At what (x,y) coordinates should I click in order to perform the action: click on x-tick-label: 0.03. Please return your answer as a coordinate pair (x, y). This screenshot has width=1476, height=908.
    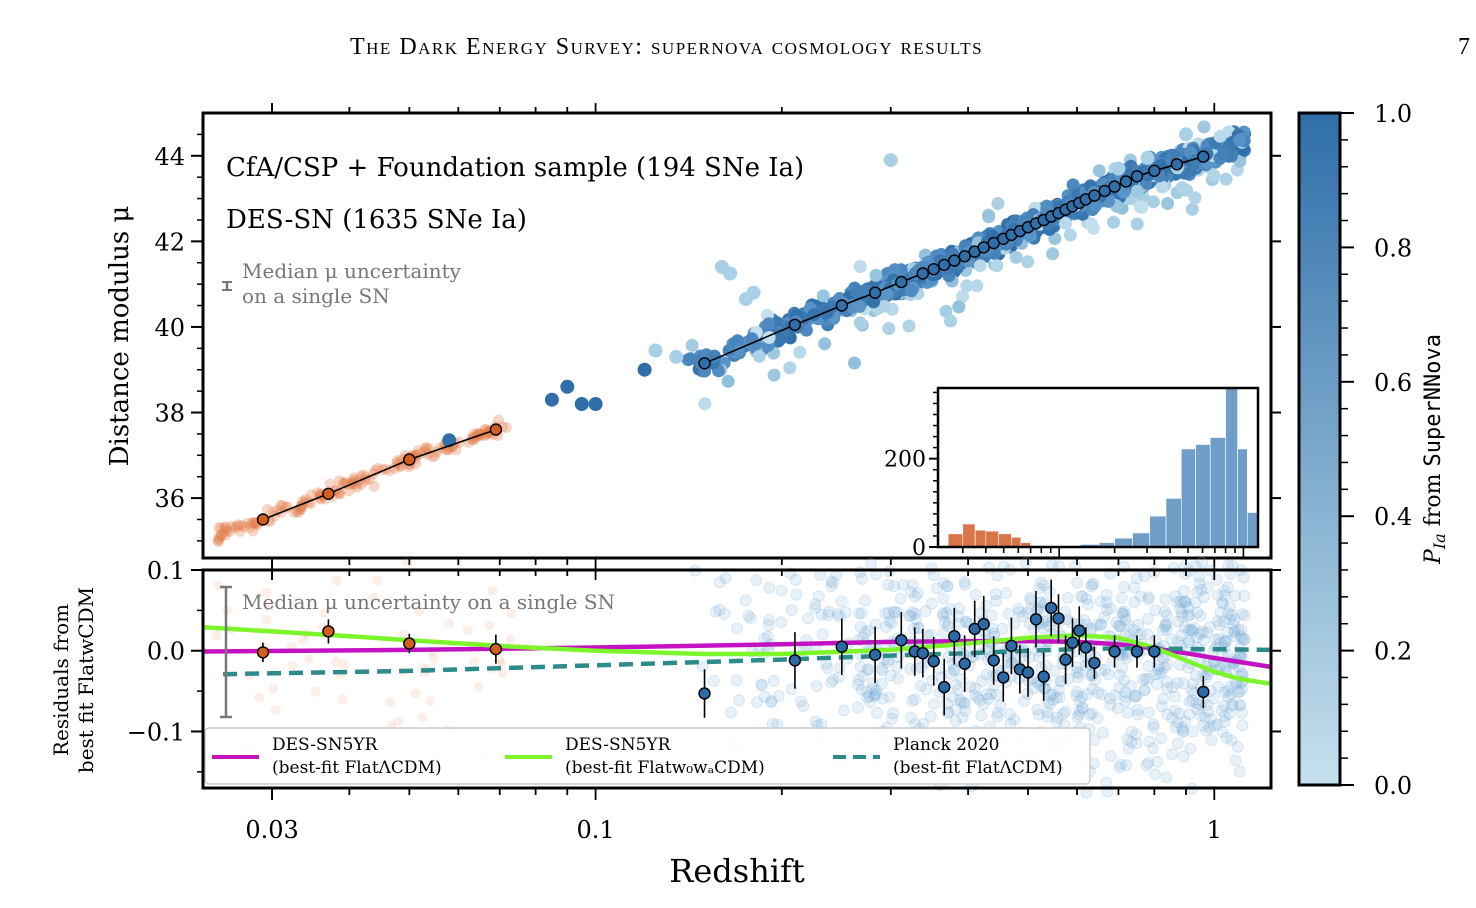
    Looking at the image, I should click on (271, 830).